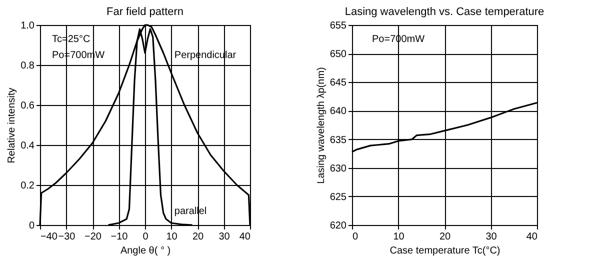 The image size is (600, 276). I want to click on x-axis-title: Case temperature Tc(°C), so click(445, 251).